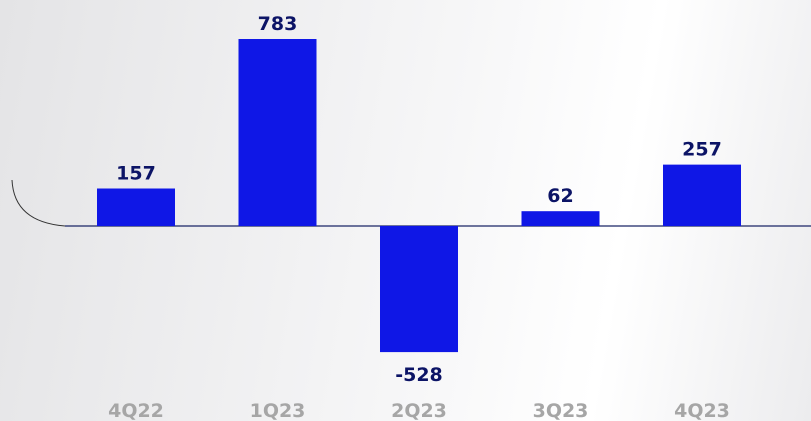  I want to click on decor-curve, so click(38, 203).